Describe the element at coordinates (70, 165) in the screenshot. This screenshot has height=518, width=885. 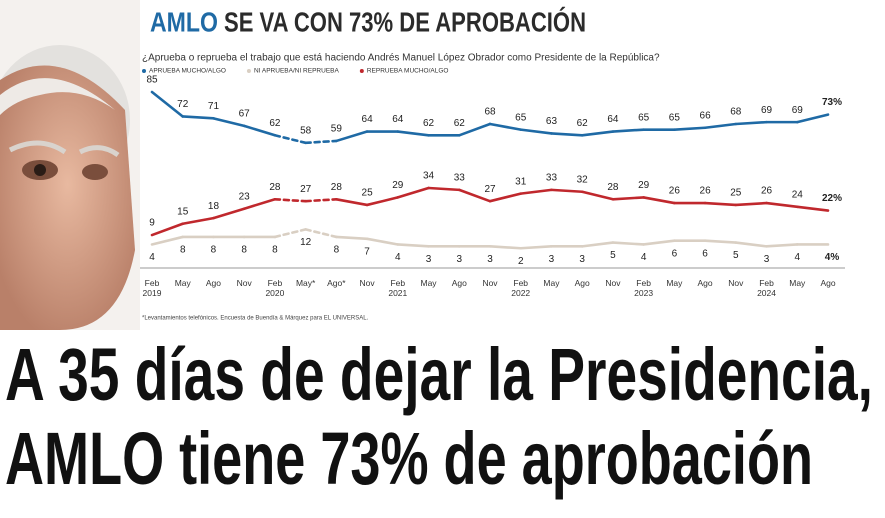
I see `photo` at that location.